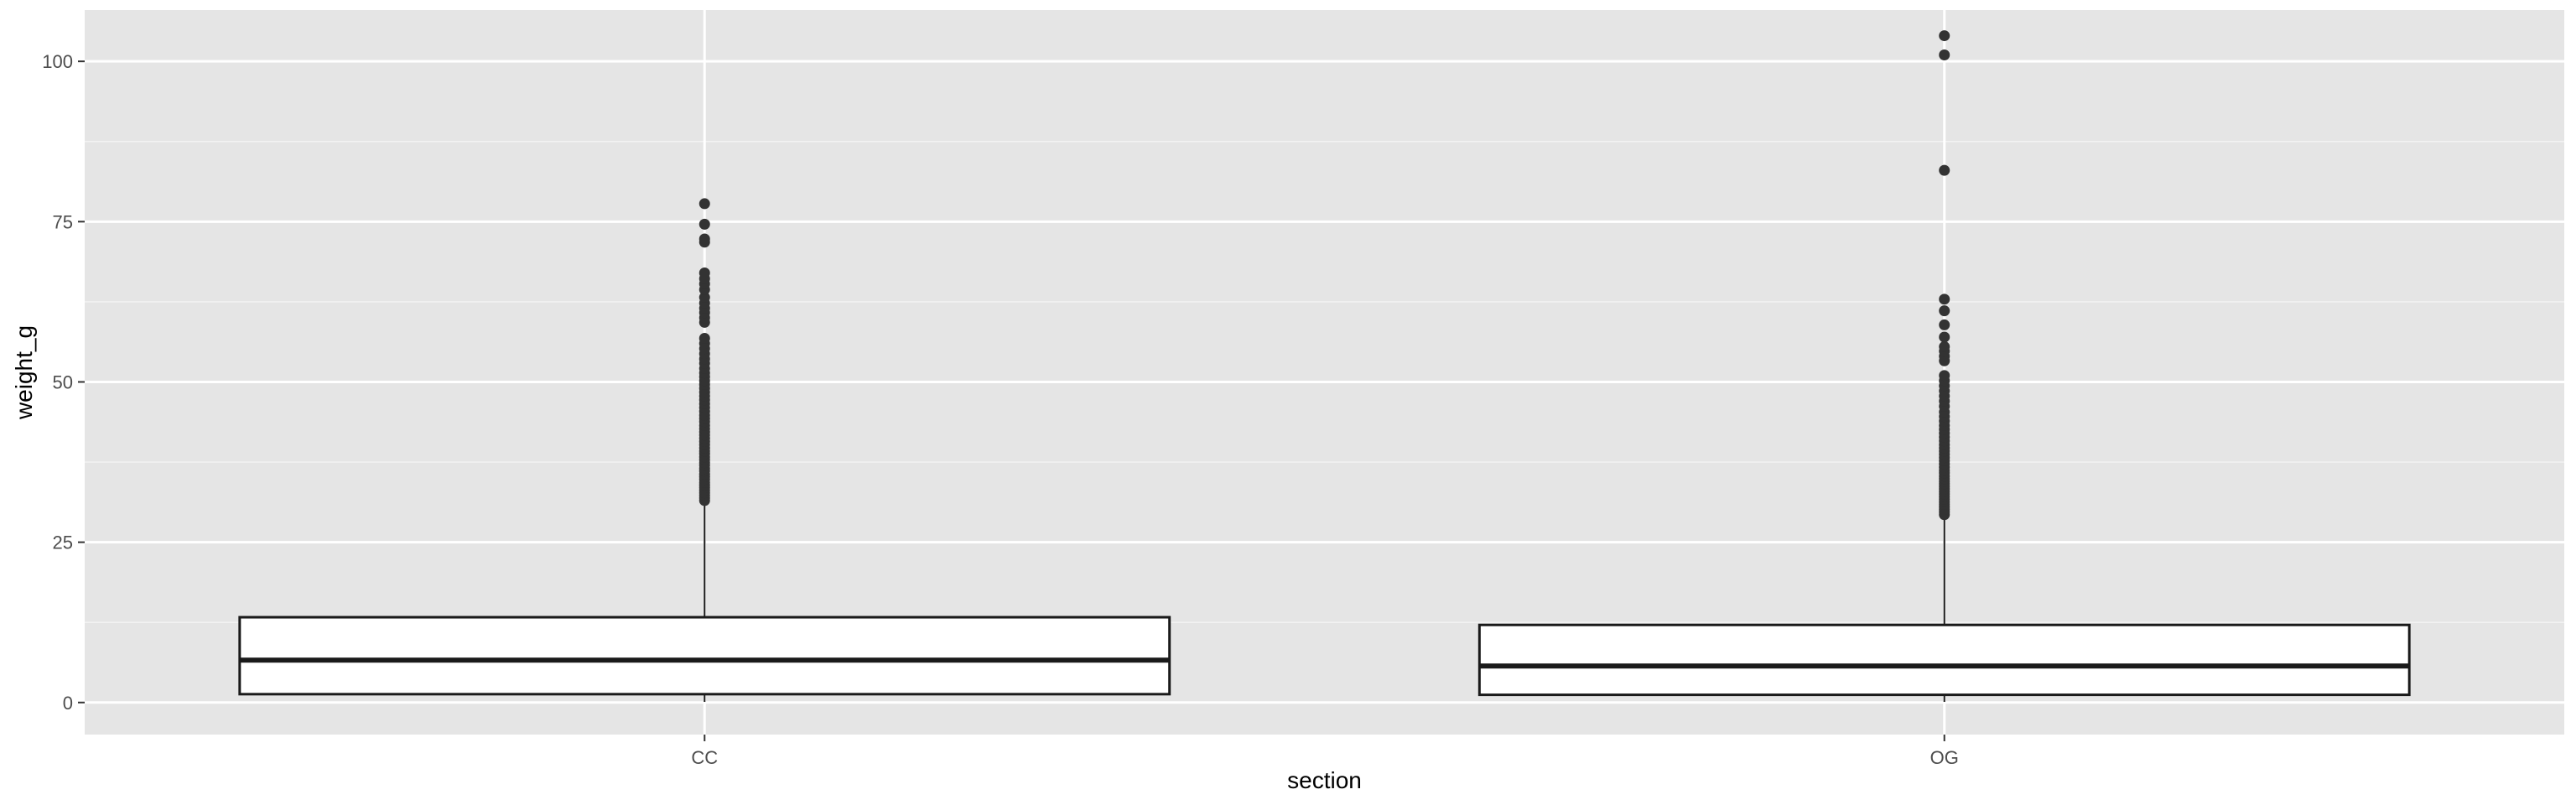 The image size is (2576, 805). I want to click on y-tick-label: 100, so click(57, 61).